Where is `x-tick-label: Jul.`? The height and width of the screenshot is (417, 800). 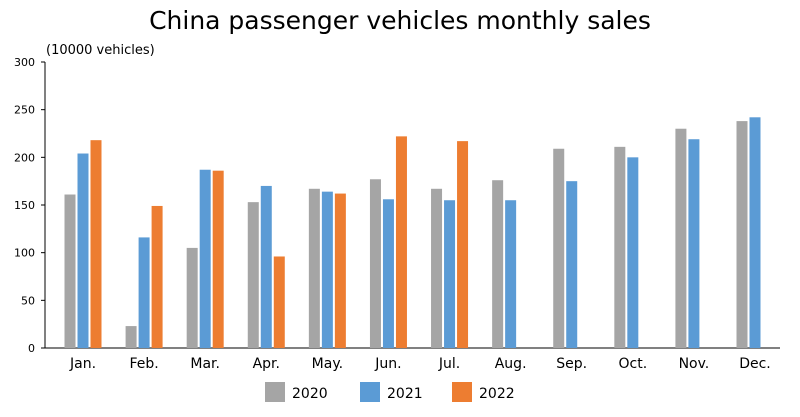 x-tick-label: Jul. is located at coordinates (449, 364).